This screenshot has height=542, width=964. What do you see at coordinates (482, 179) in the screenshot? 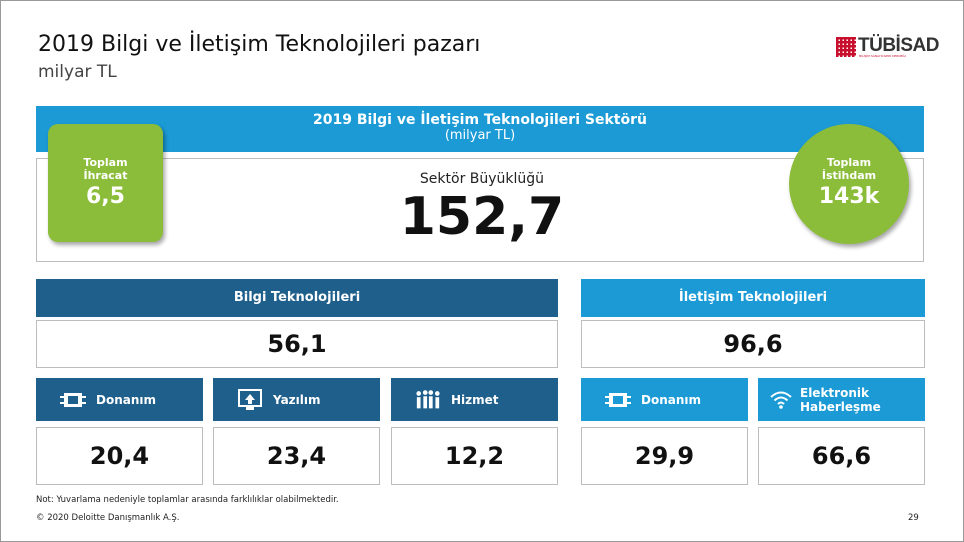
I see `sector-size-label: Sektör Büyüklüğü` at bounding box center [482, 179].